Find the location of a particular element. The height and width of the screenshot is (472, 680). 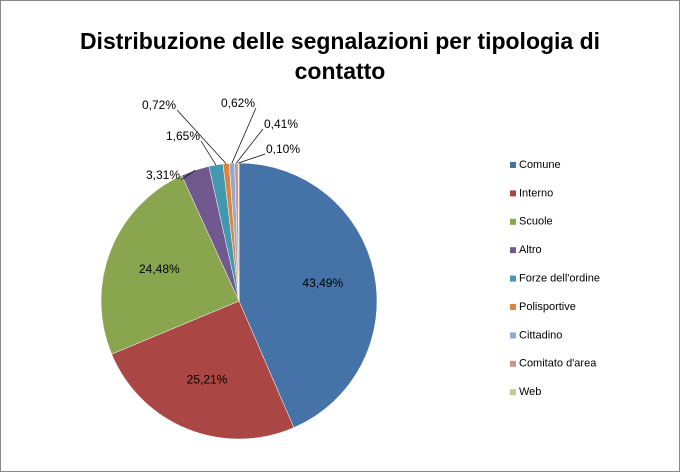

legend-label: Comitato d'area is located at coordinates (558, 364).